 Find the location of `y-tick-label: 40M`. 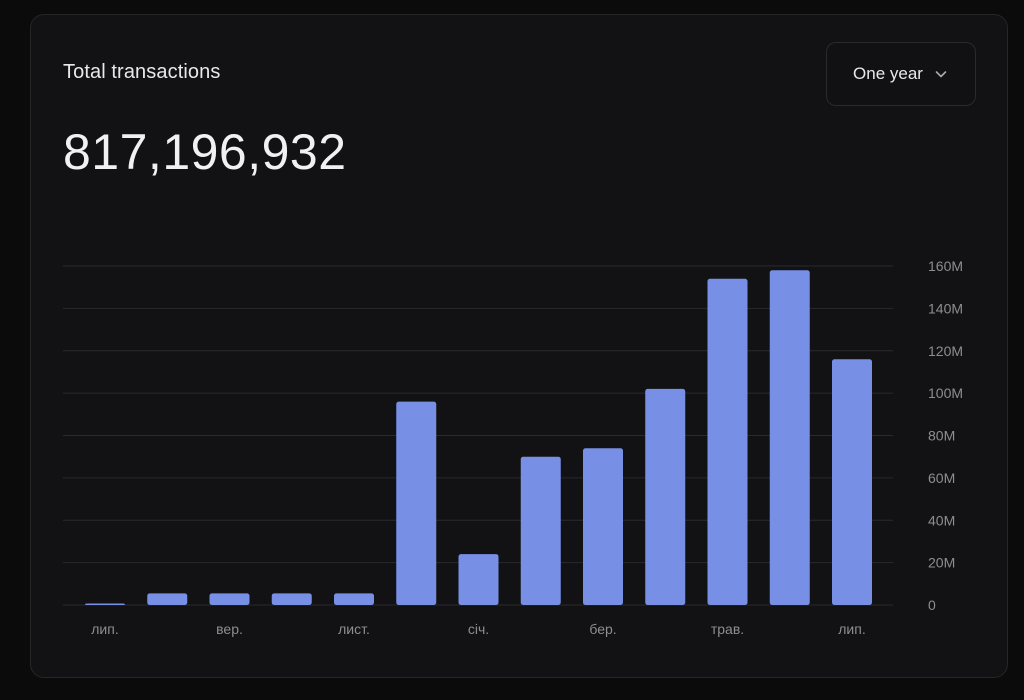

y-tick-label: 40M is located at coordinates (941, 520).